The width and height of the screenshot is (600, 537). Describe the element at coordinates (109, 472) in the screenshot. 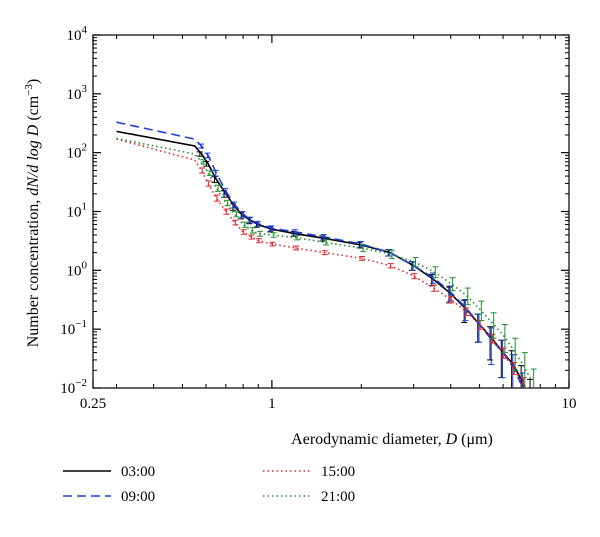

I see `legend-item-0300: 03:00` at that location.